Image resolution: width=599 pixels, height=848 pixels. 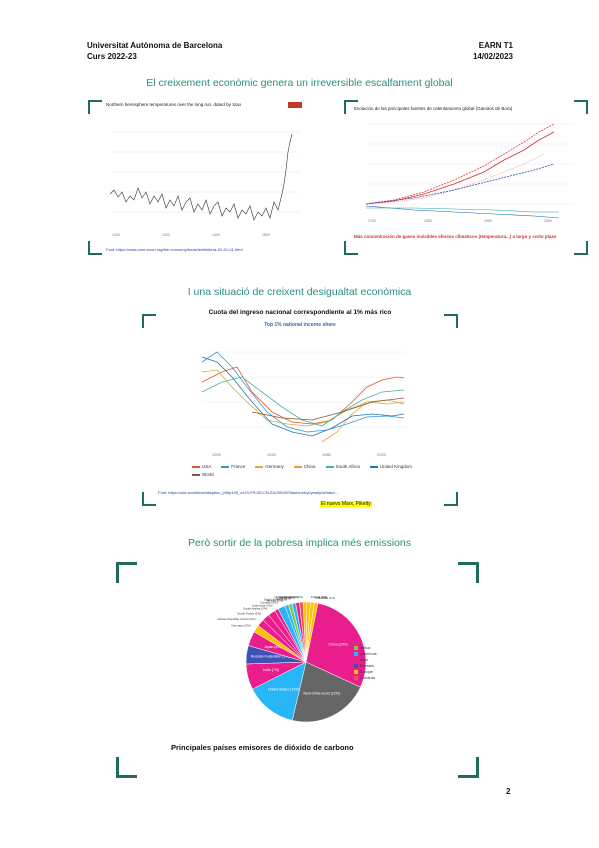 I want to click on legend-item: United Kingdom, so click(x=390, y=466).